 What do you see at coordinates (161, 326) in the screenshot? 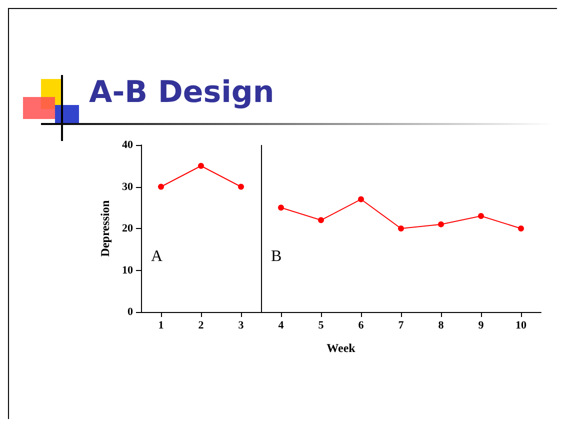
I see `x-tick-label: 1` at bounding box center [161, 326].